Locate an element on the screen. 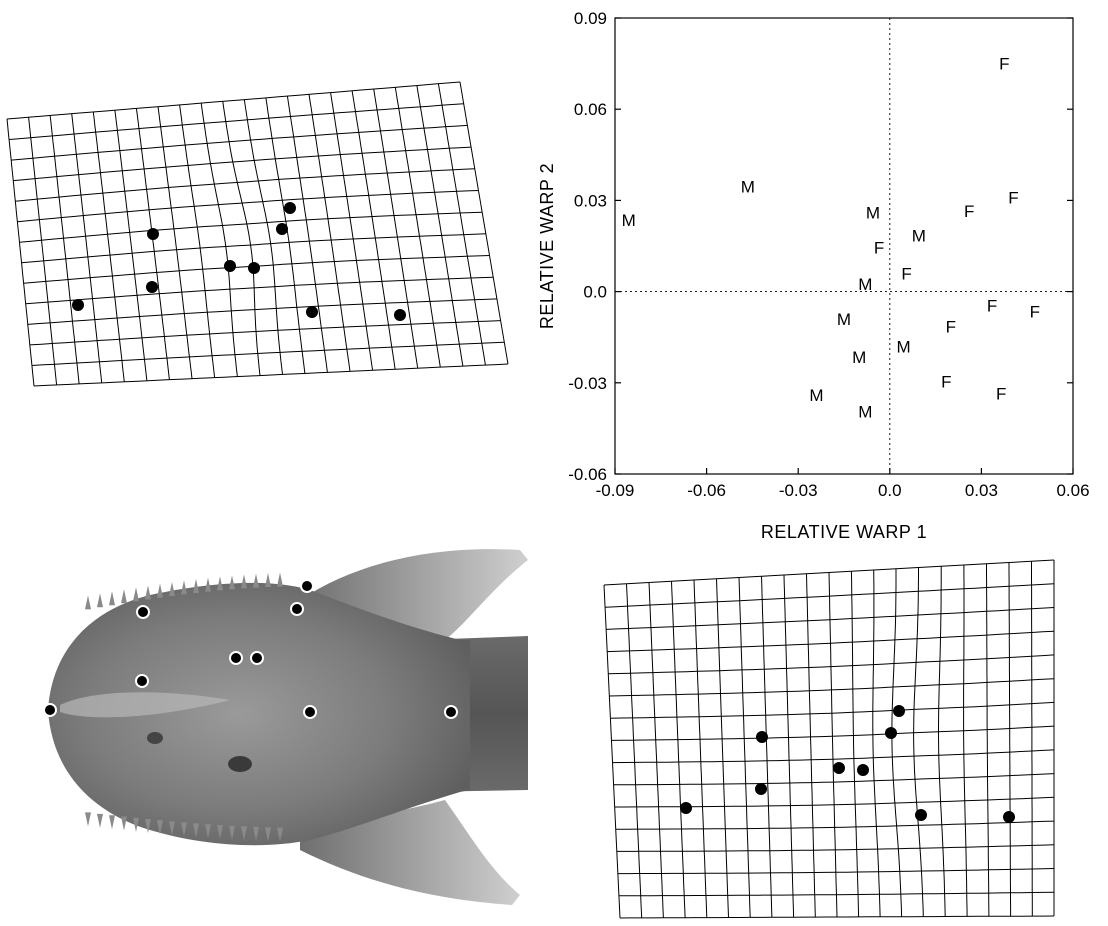 The width and height of the screenshot is (1108, 926). x-tick-label: -0.03 is located at coordinates (798, 490).